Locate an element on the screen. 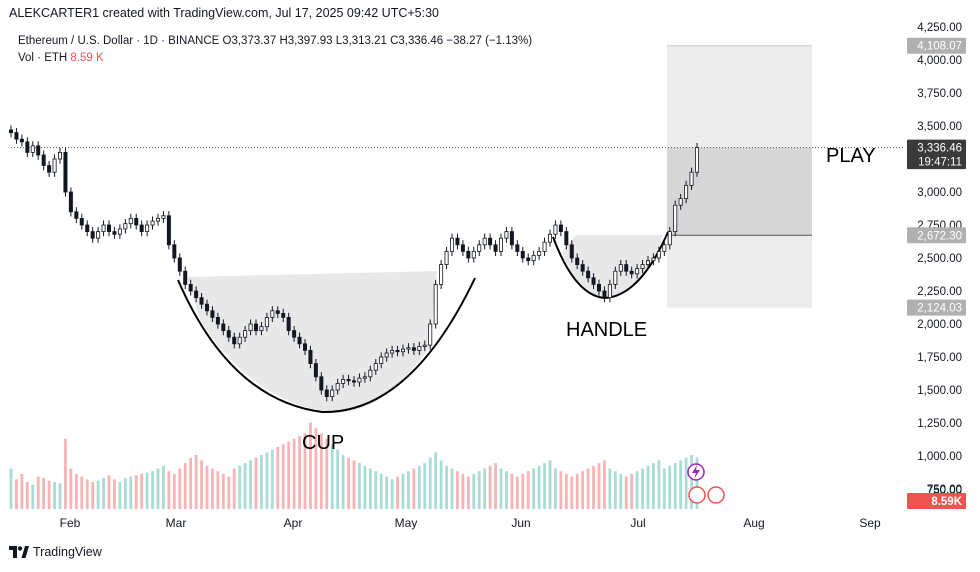  y-tick-label: 3,750.00 is located at coordinates (939, 94).